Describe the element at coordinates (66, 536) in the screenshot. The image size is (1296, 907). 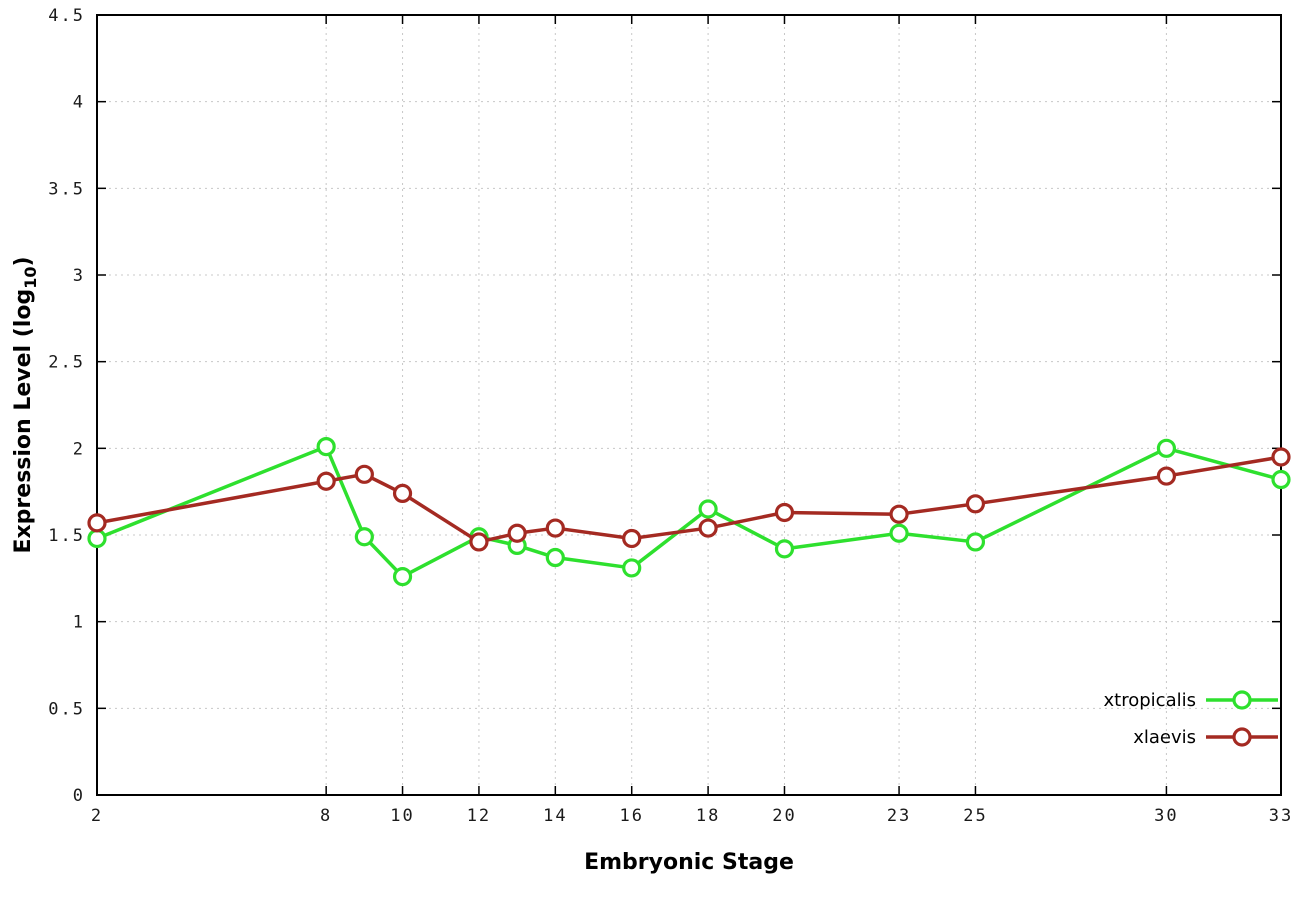
I see `y-axis-tick-label: 1.5` at that location.